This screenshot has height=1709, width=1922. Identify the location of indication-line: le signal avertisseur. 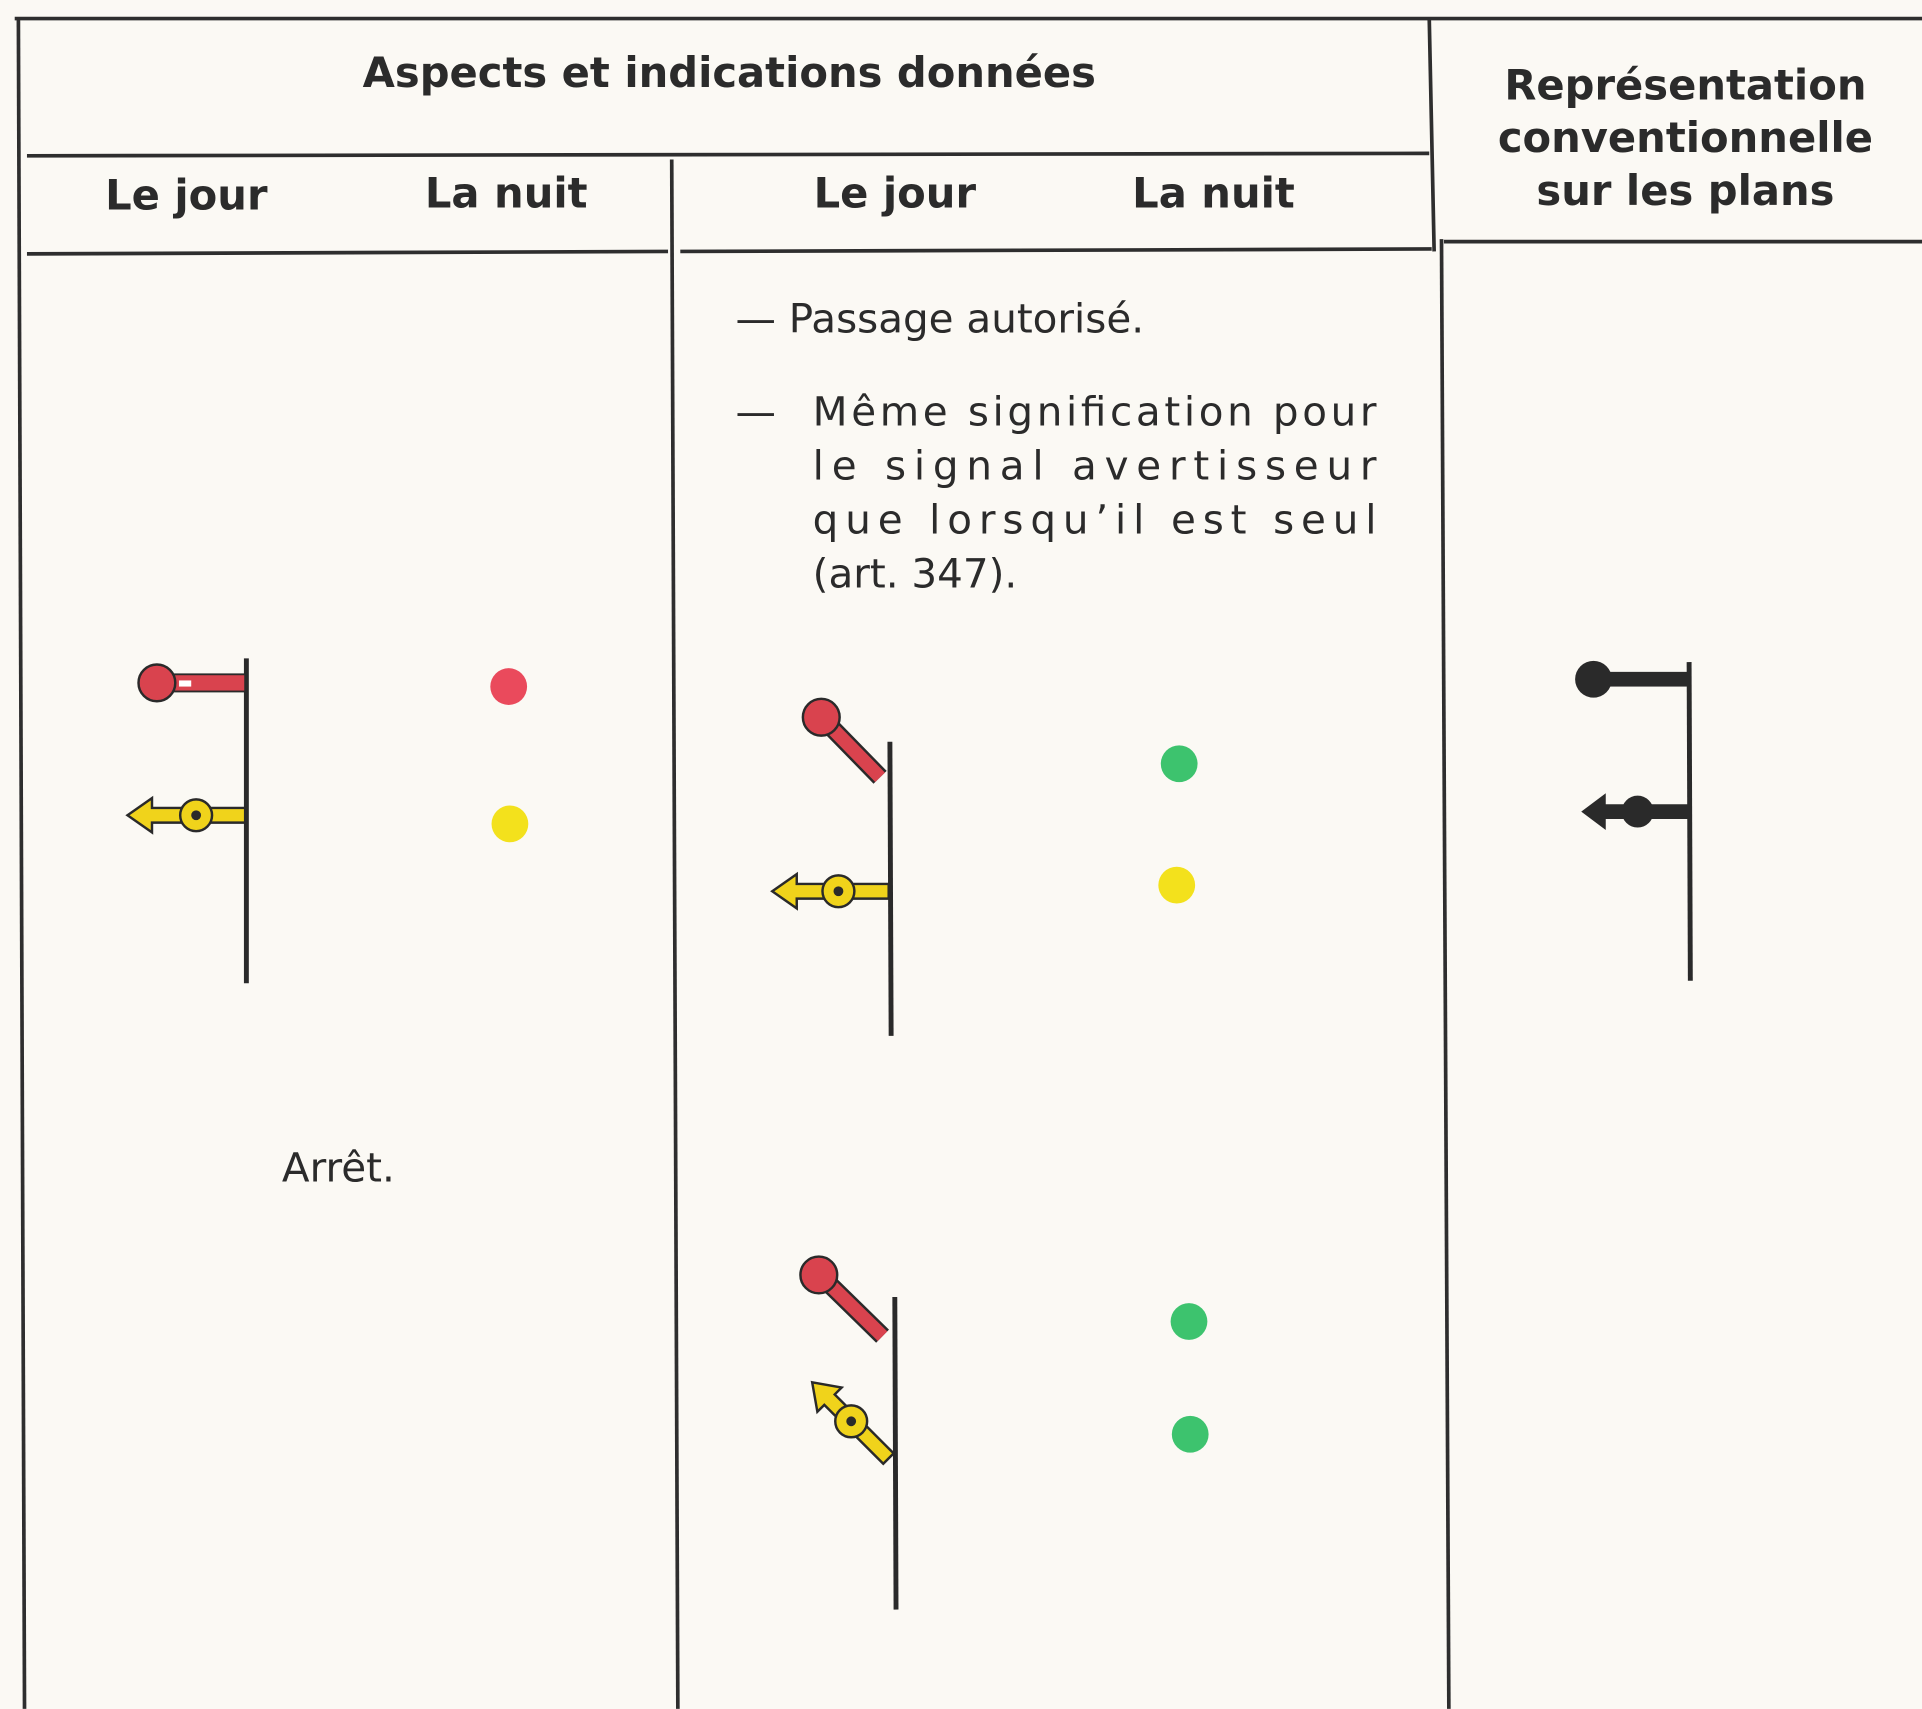
(1095, 465).